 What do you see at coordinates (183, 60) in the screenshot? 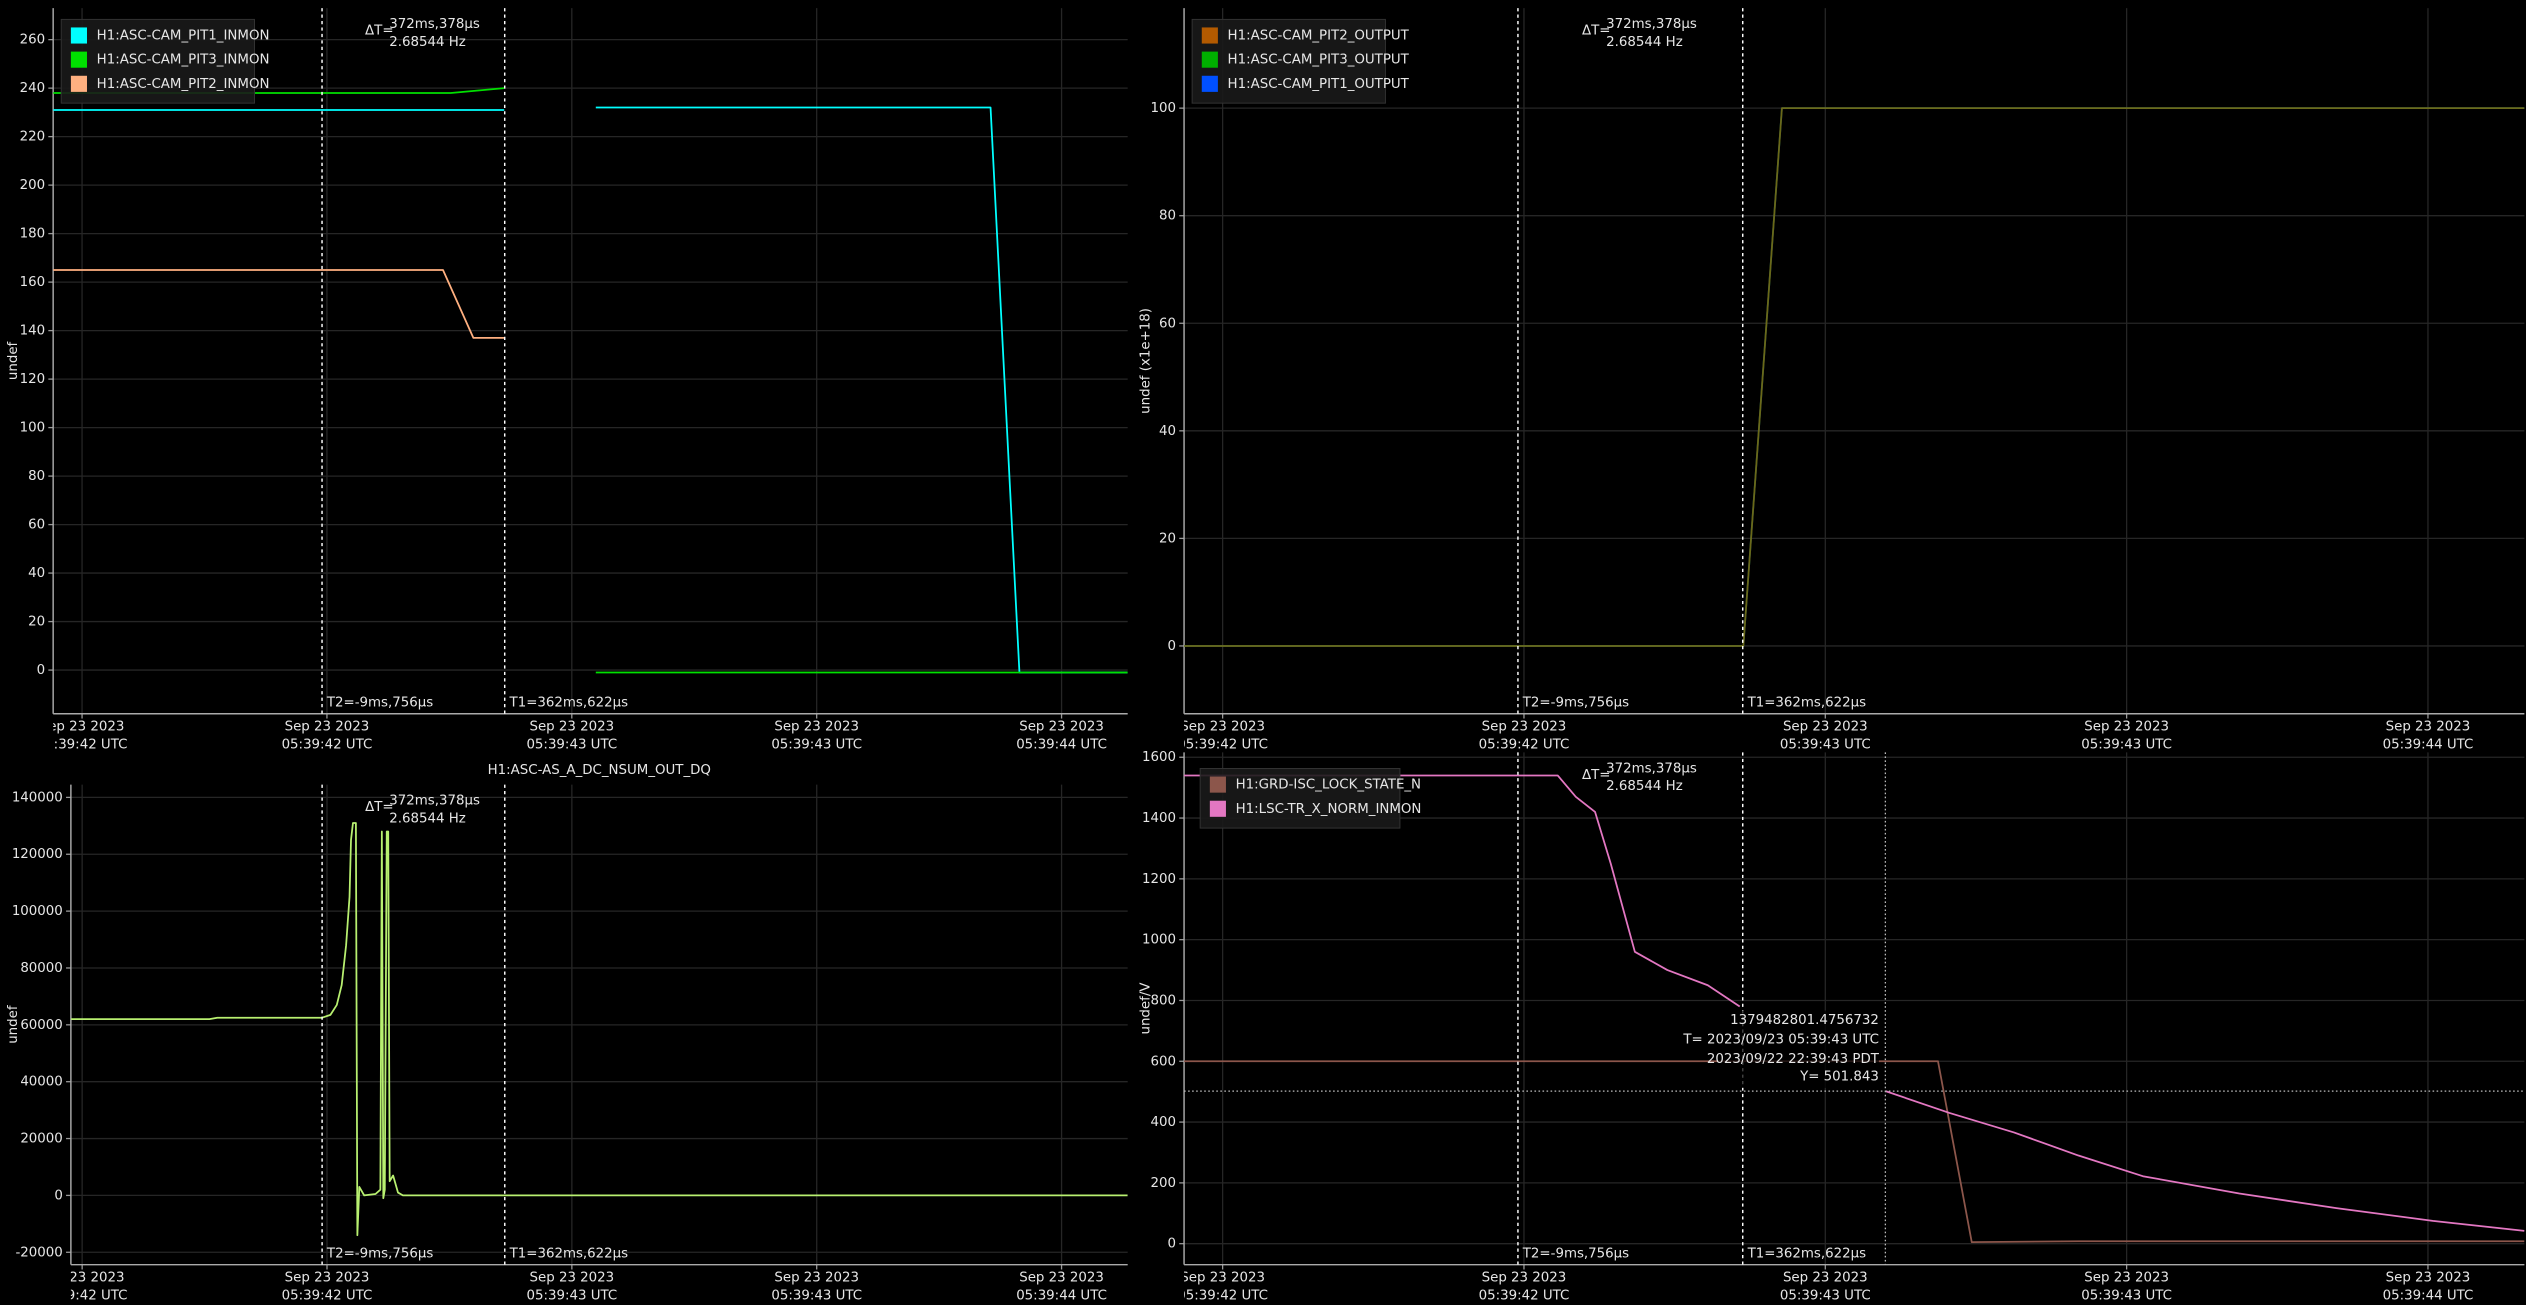
I see `legend-label: H1:ASC-CAM_PIT3_INMON` at bounding box center [183, 60].